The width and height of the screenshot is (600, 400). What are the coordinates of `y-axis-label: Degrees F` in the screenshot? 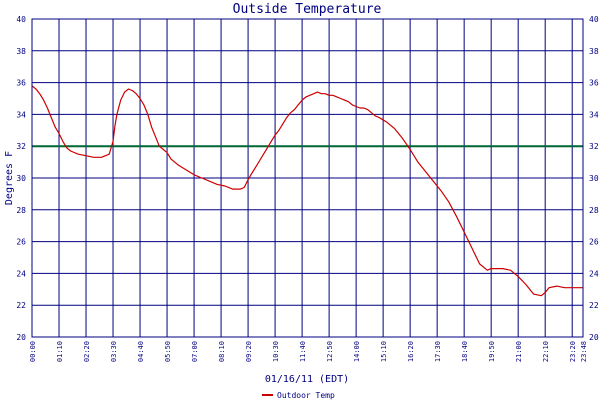 It's located at (9, 178).